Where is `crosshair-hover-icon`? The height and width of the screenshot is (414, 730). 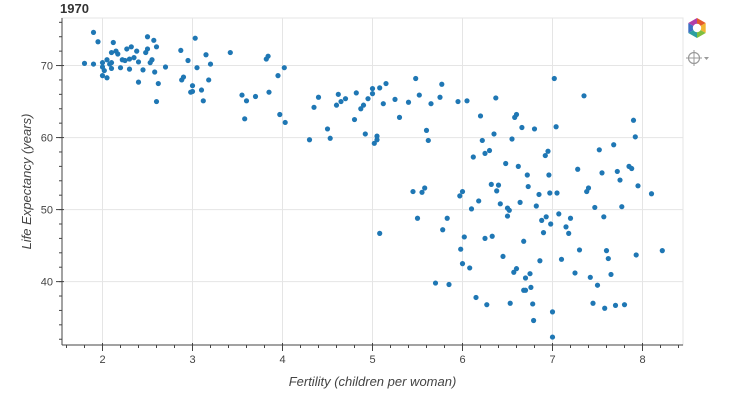 crosshair-hover-icon is located at coordinates (697, 58).